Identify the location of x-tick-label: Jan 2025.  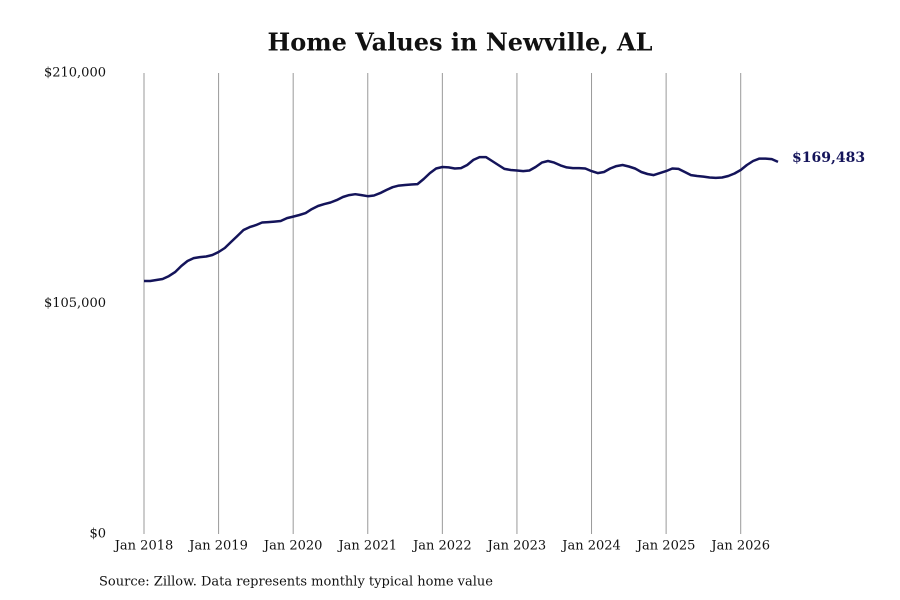
(665, 546).